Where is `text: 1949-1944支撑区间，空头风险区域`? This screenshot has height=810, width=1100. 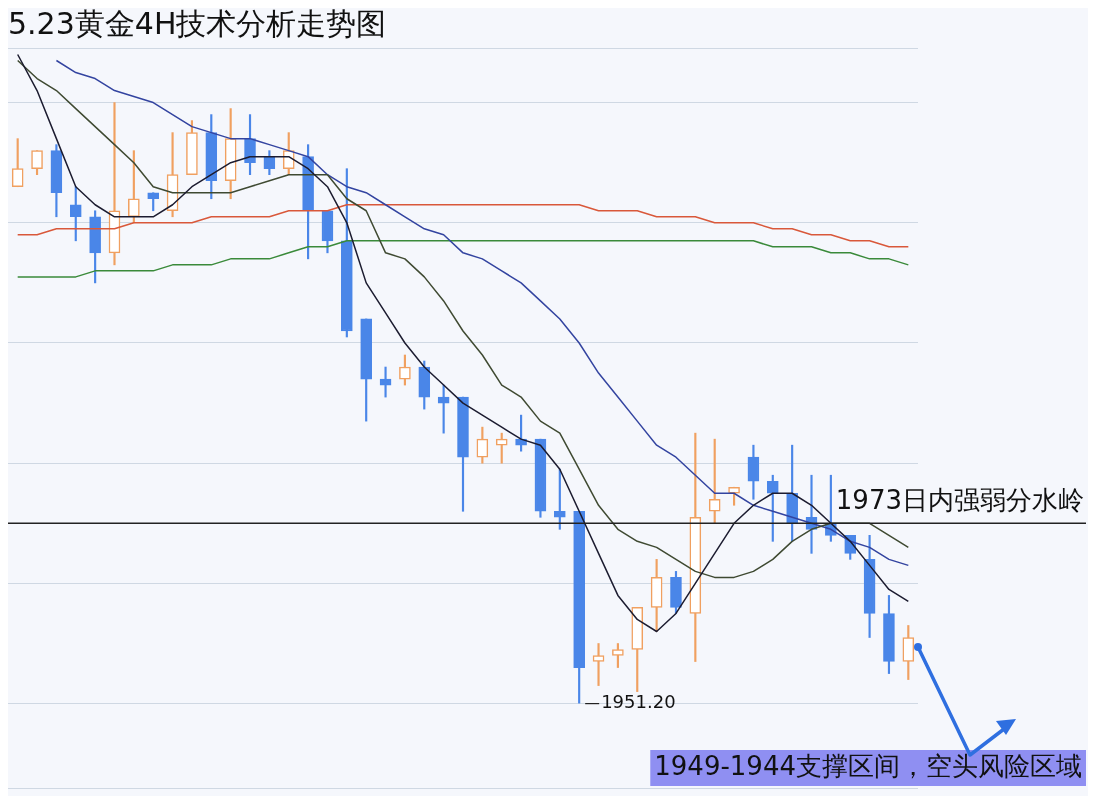 text: 1949-1944支撑区间，空头风险区域 is located at coordinates (868, 765).